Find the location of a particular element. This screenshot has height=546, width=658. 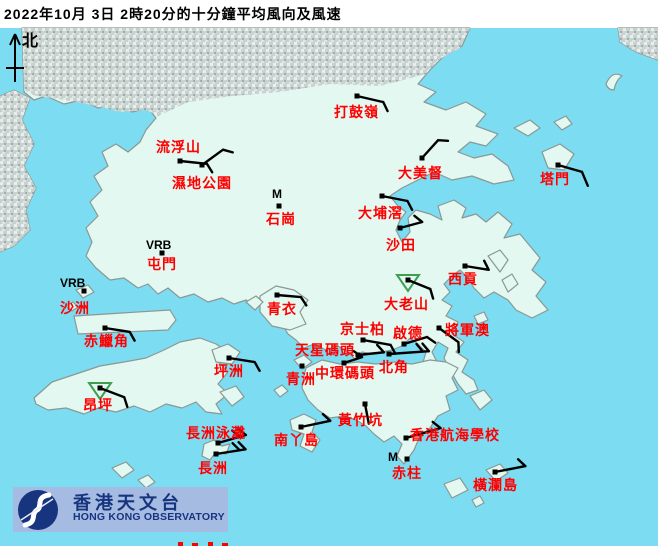

station-north-point: 北角 is located at coordinates (405, 359).